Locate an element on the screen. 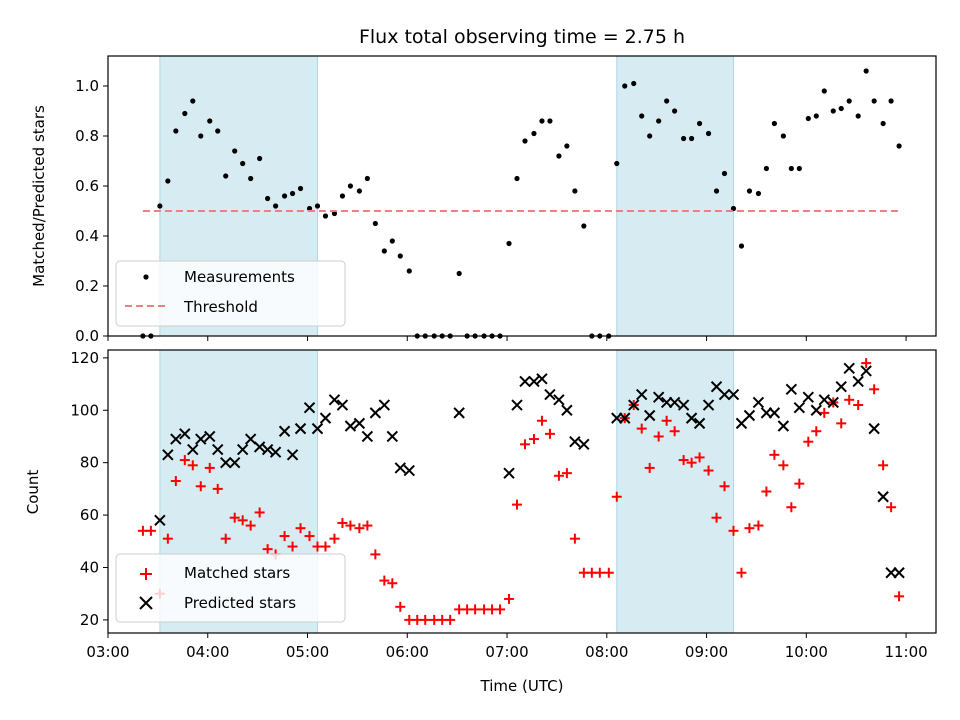 The image size is (960, 720). bottom-y-axis-label: Count is located at coordinates (33, 492).